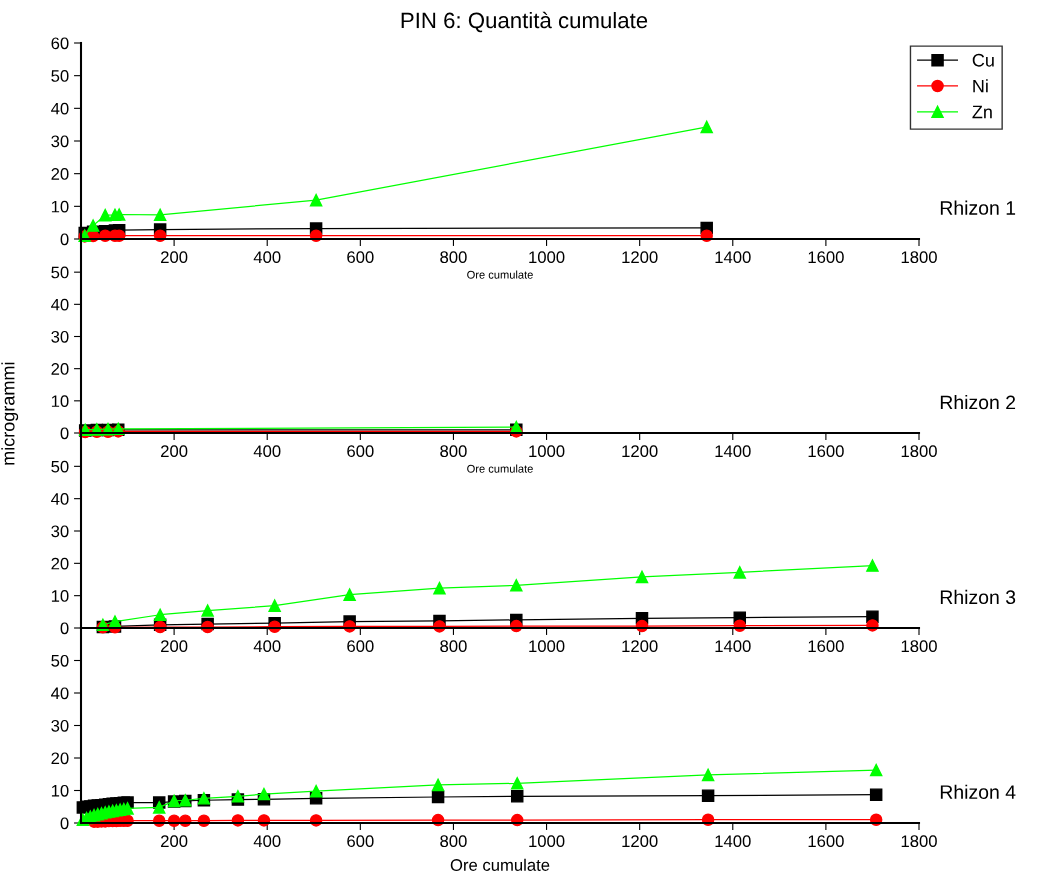  Describe the element at coordinates (978, 791) in the screenshot. I see `text: Rhizon 4` at that location.